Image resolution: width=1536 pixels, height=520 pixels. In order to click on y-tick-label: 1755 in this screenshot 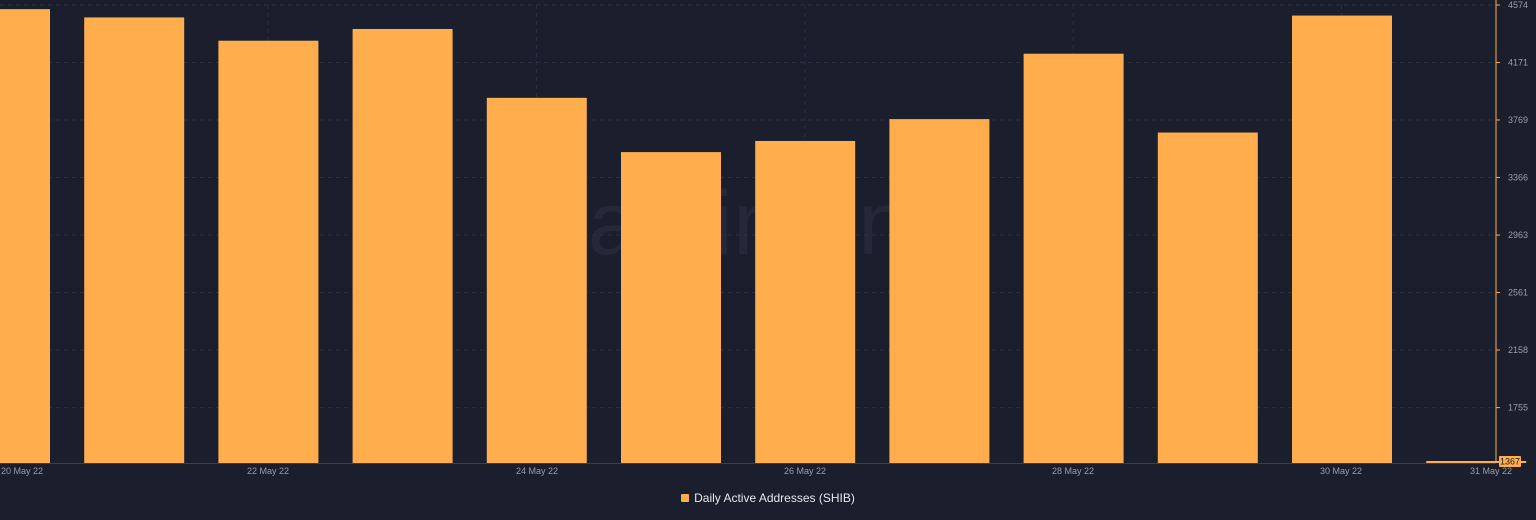, I will do `click(1518, 408)`.